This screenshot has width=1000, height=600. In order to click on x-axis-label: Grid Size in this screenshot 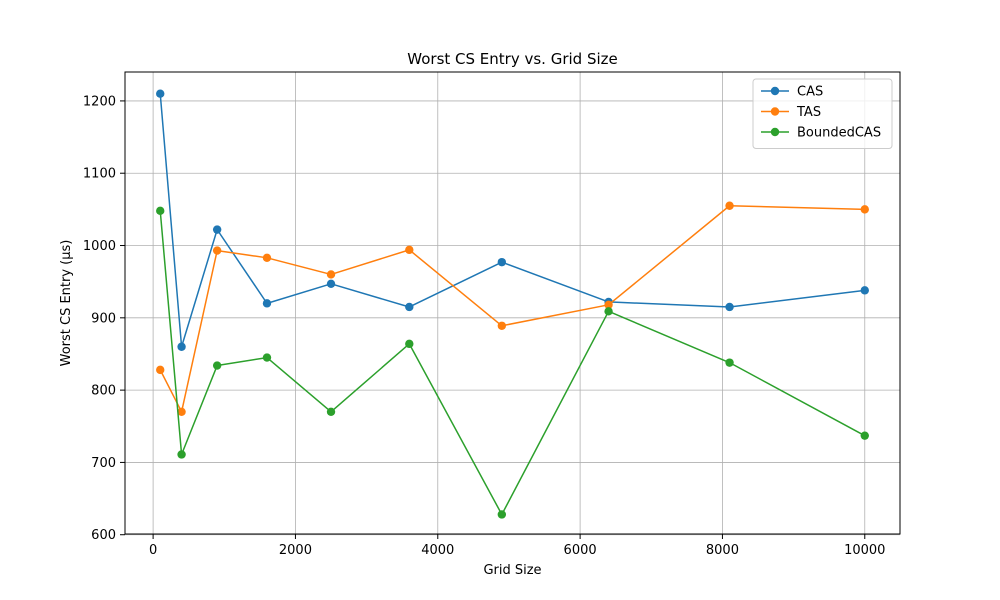, I will do `click(512, 570)`.